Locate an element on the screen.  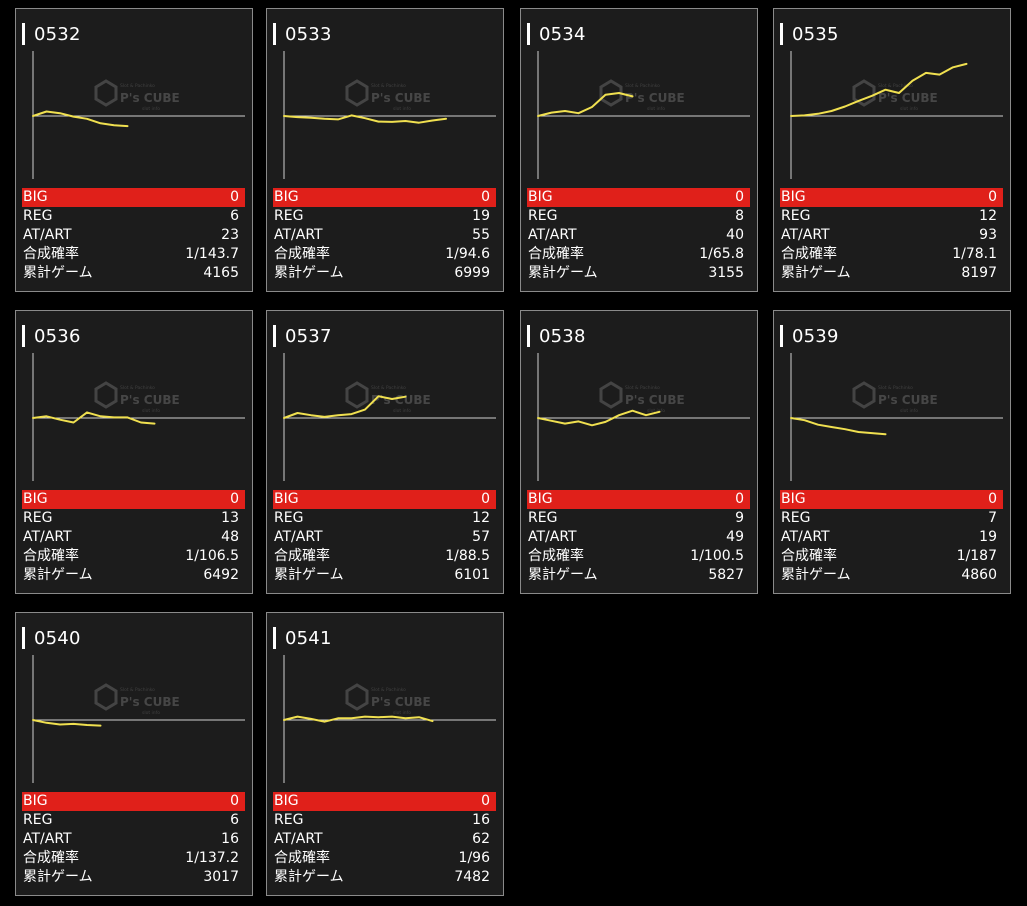
prob-row: 合成確率 1/96 is located at coordinates (384, 858).